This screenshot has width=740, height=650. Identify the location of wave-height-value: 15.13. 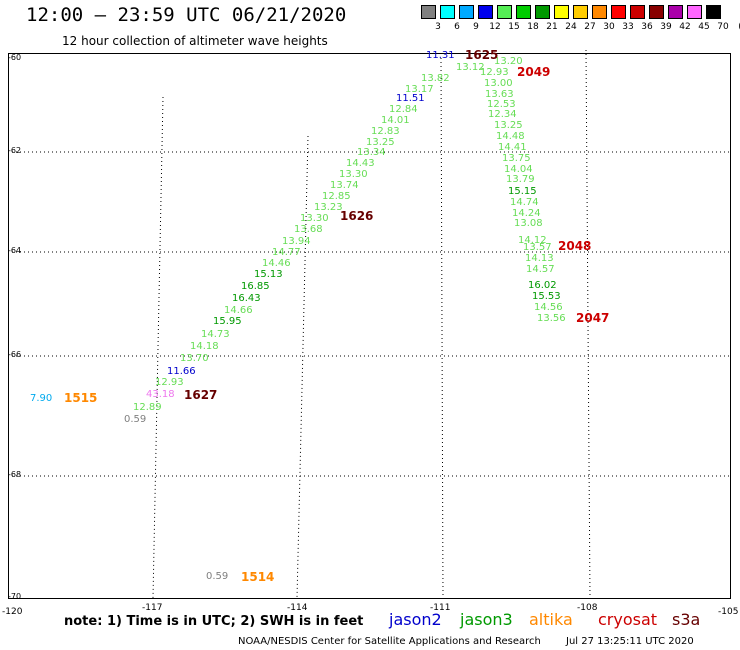
(268, 274).